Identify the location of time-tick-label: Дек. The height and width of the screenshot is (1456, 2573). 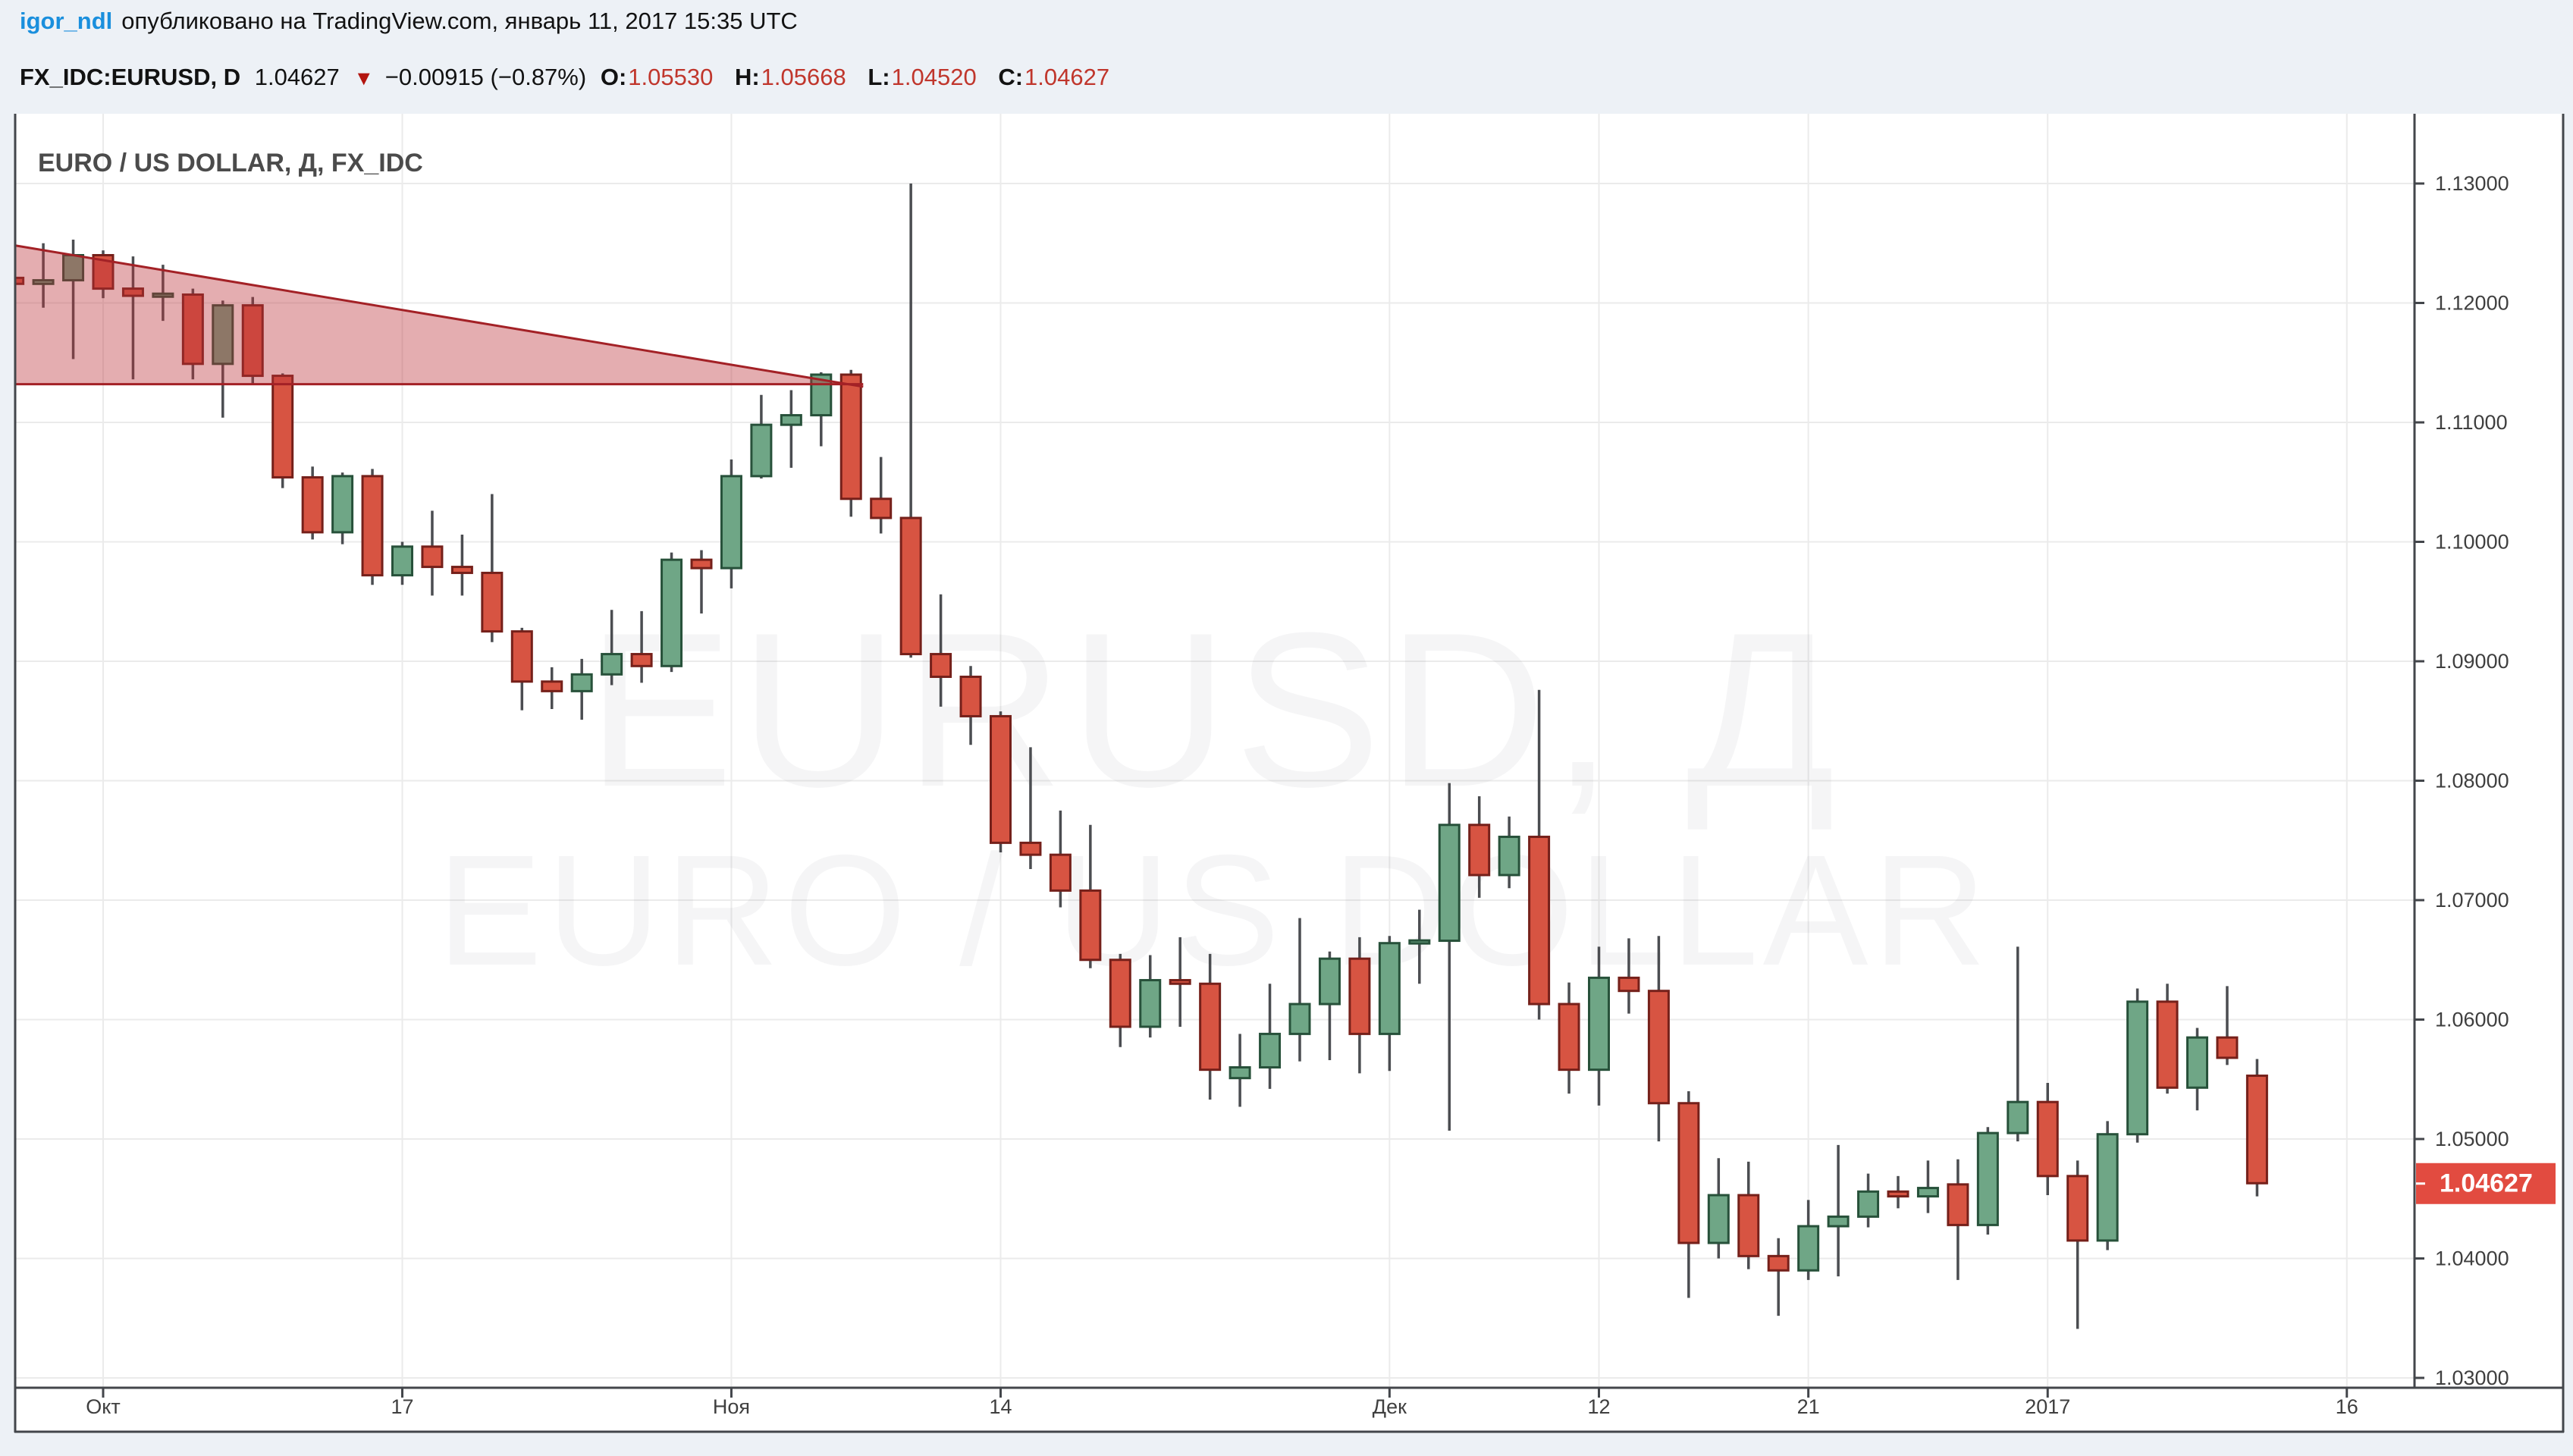
(1390, 1406).